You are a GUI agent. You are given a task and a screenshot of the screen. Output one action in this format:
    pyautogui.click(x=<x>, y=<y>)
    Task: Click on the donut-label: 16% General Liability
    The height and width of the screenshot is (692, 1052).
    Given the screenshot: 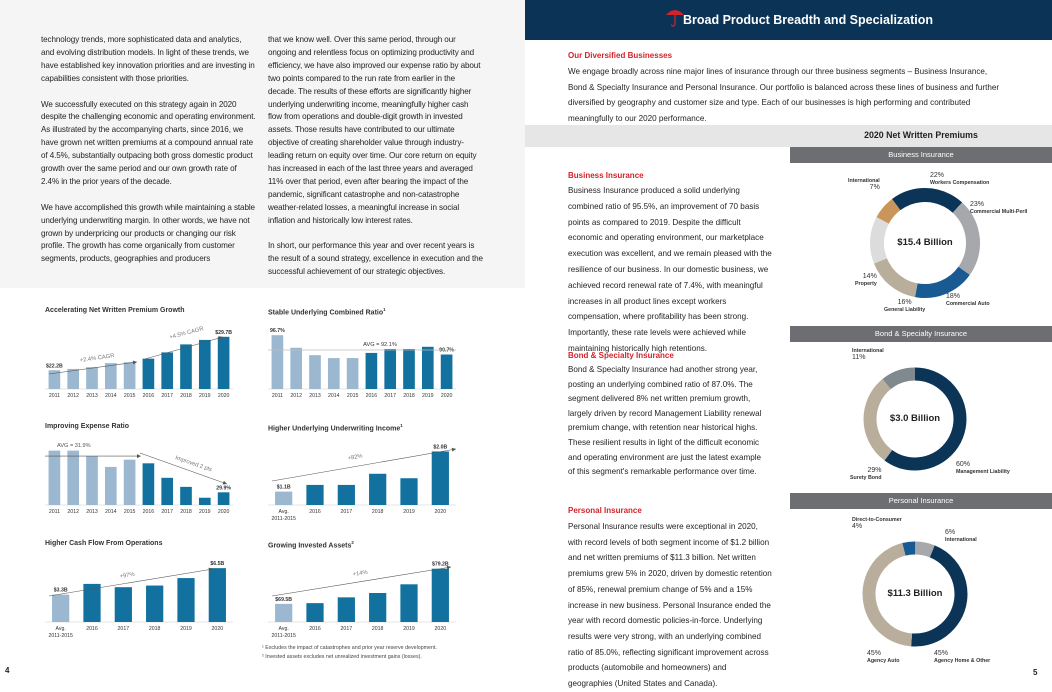 What is the action you would take?
    pyautogui.click(x=905, y=306)
    